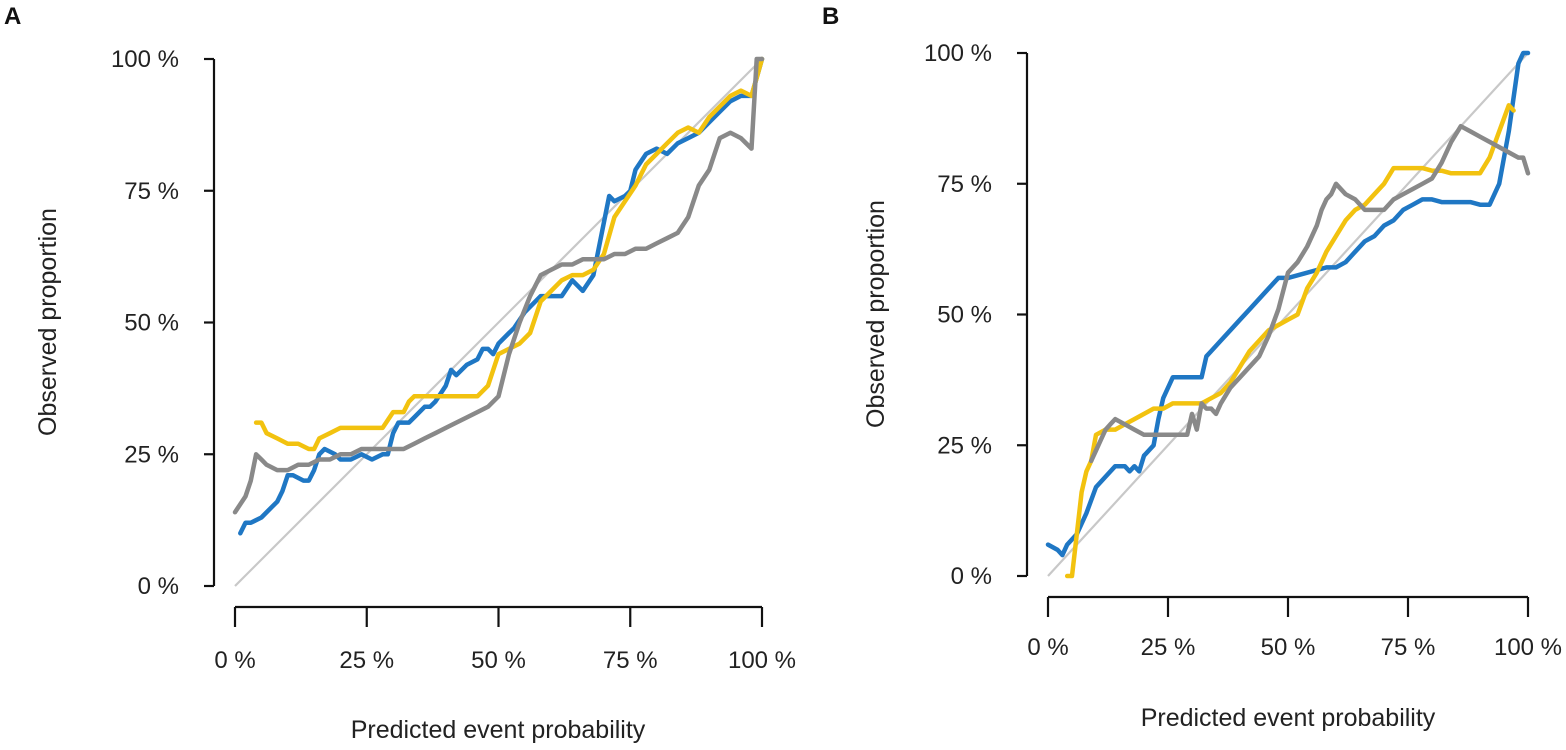 The image size is (1566, 750). Describe the element at coordinates (1408, 647) in the screenshot. I see `panel-b-x-tick-label: 75 %` at that location.